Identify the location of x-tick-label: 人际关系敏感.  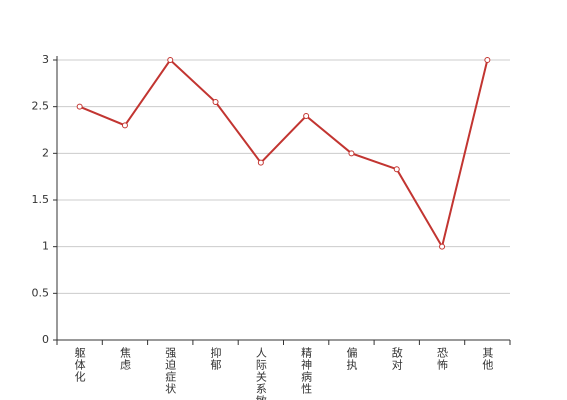
(260, 373).